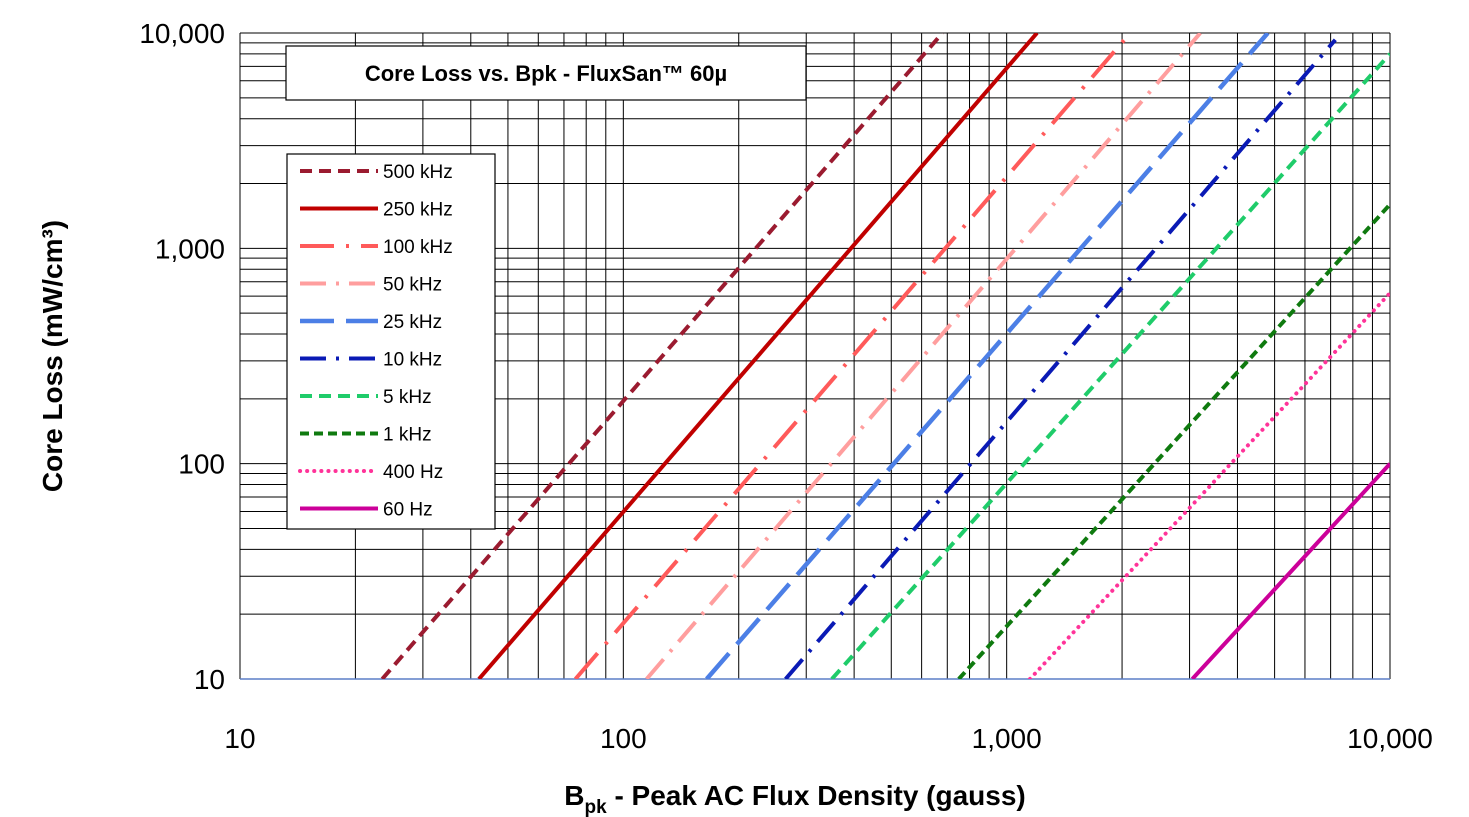 This screenshot has height=817, width=1469. Describe the element at coordinates (239, 738) in the screenshot. I see `x-tick-label: 10` at that location.